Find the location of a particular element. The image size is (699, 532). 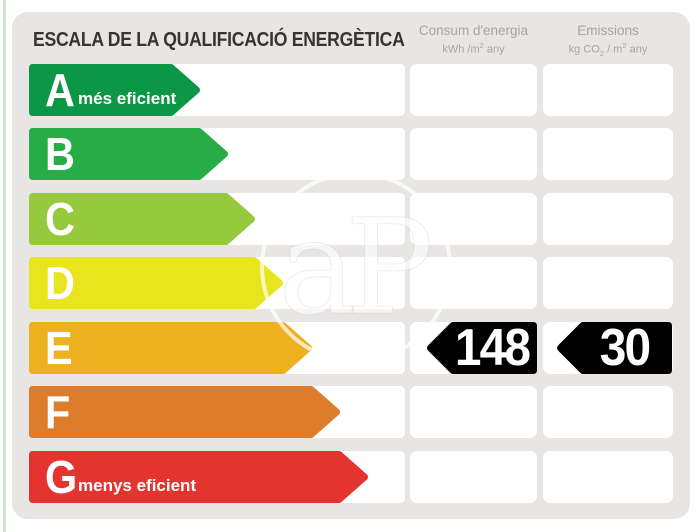

grade-letter: A is located at coordinates (60, 90).